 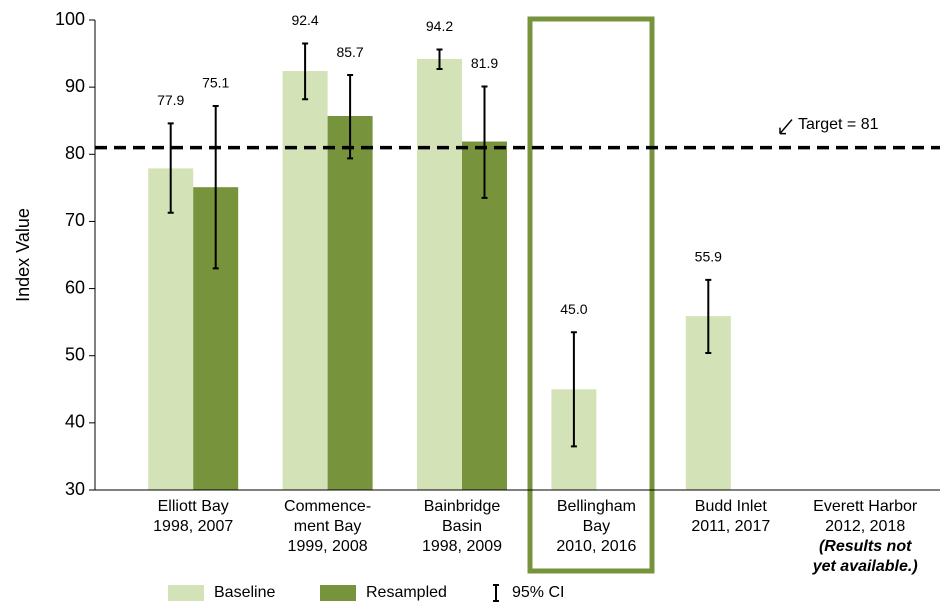 I want to click on value-label: 55.9, so click(x=708, y=257).